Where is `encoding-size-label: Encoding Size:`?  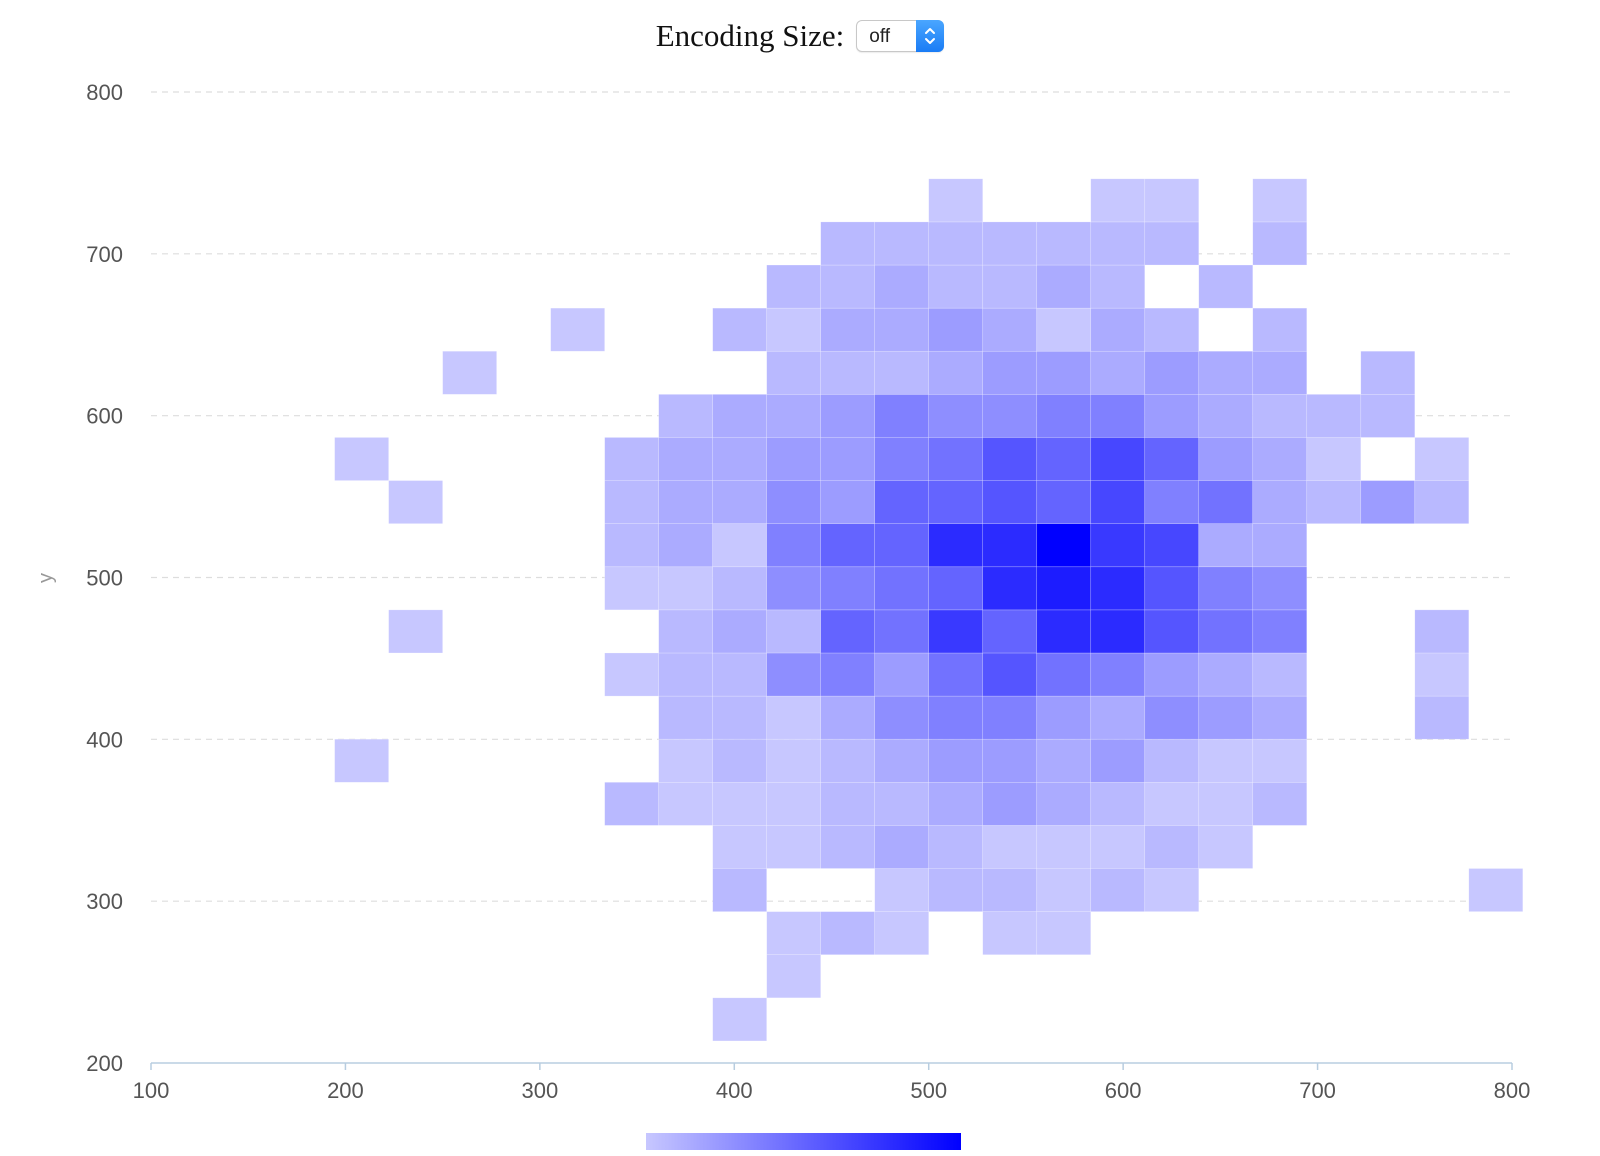 encoding-size-label: Encoding Size: is located at coordinates (750, 35).